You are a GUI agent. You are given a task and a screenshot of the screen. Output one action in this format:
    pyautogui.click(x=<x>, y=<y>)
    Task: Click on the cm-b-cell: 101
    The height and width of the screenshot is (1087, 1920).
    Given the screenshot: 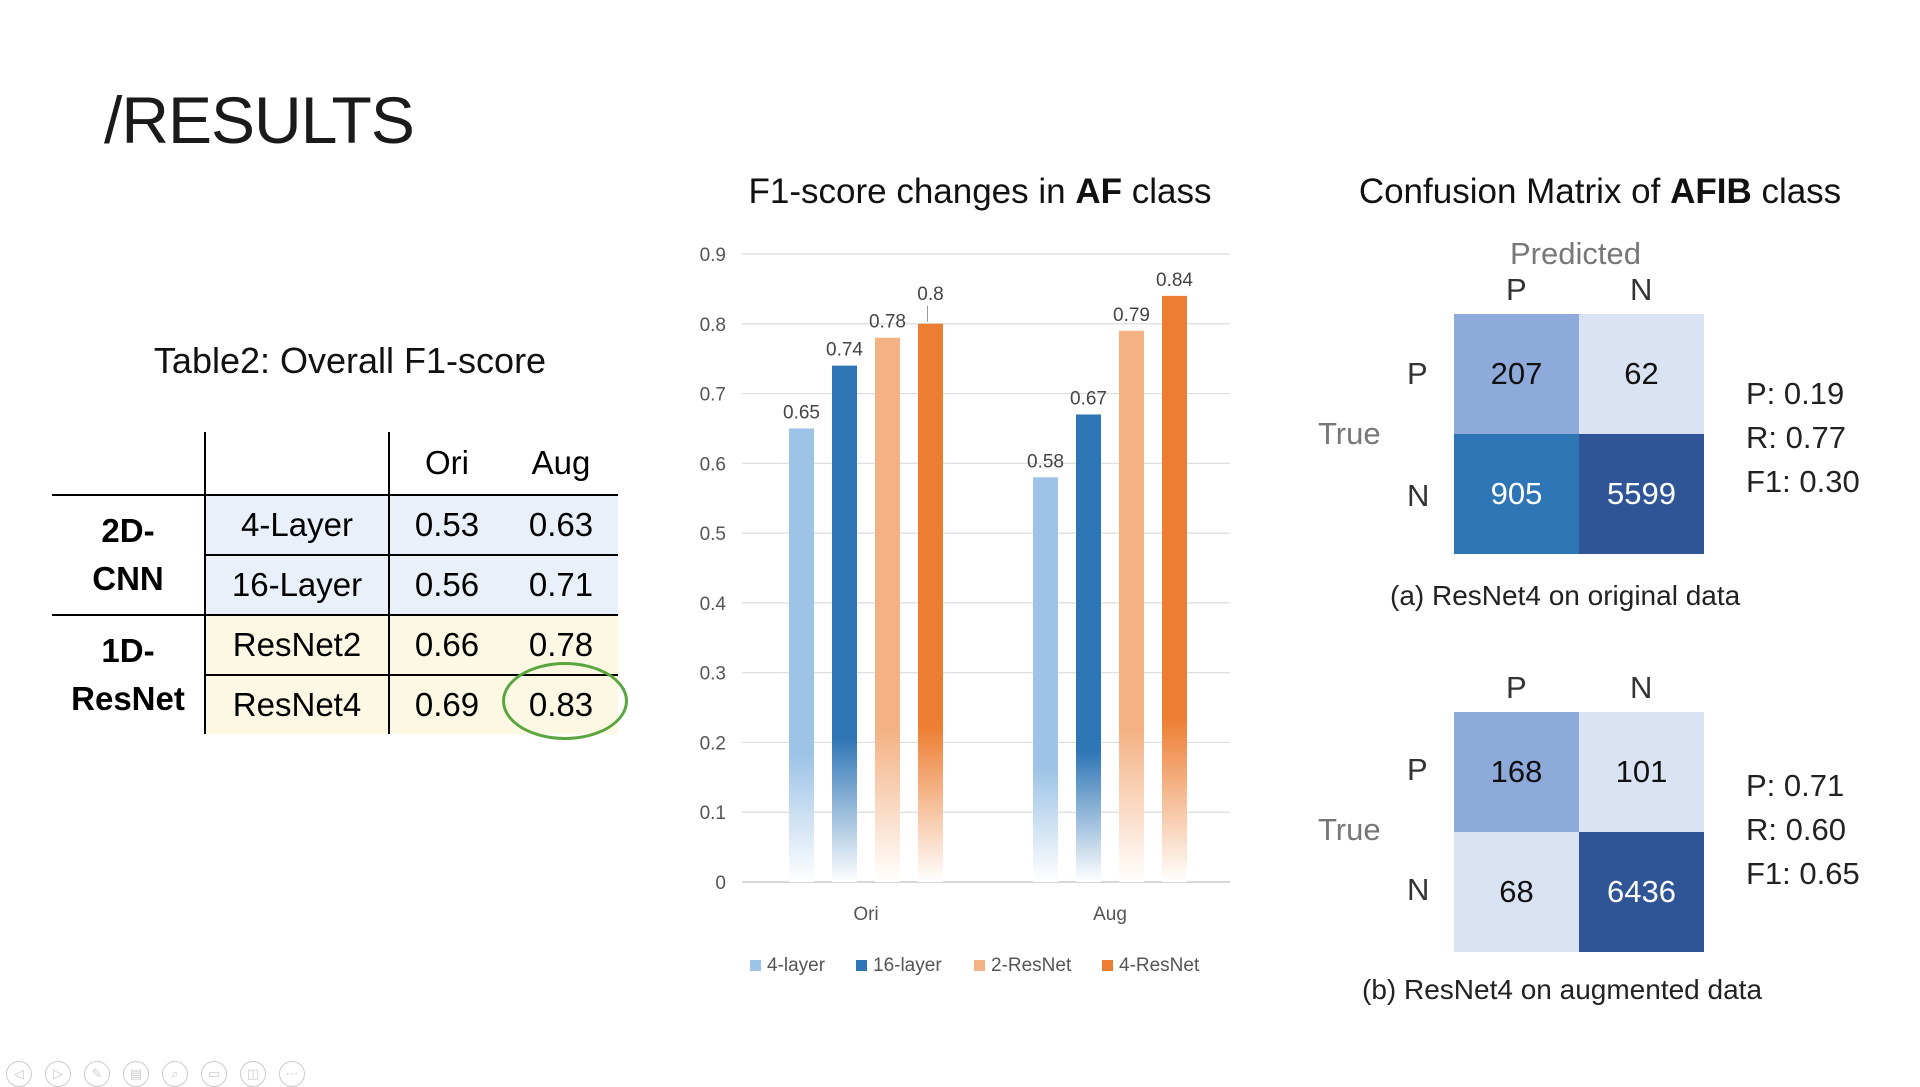 What is the action you would take?
    pyautogui.click(x=1641, y=772)
    